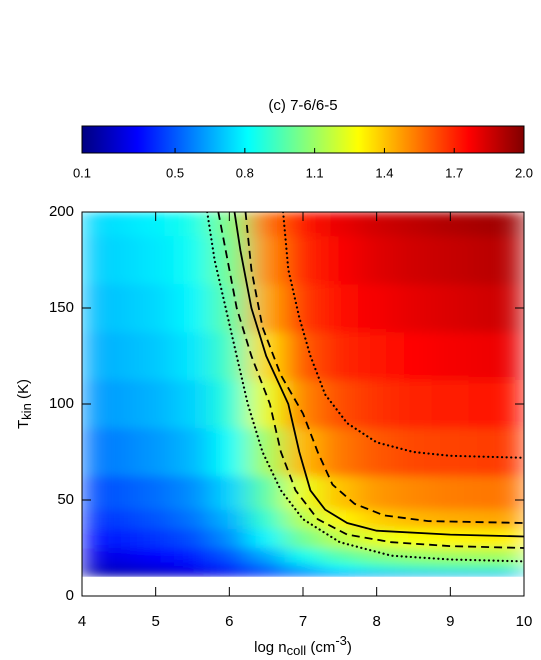 Image resolution: width=541 pixels, height=660 pixels. I want to click on x-tick-label: 5, so click(155, 621).